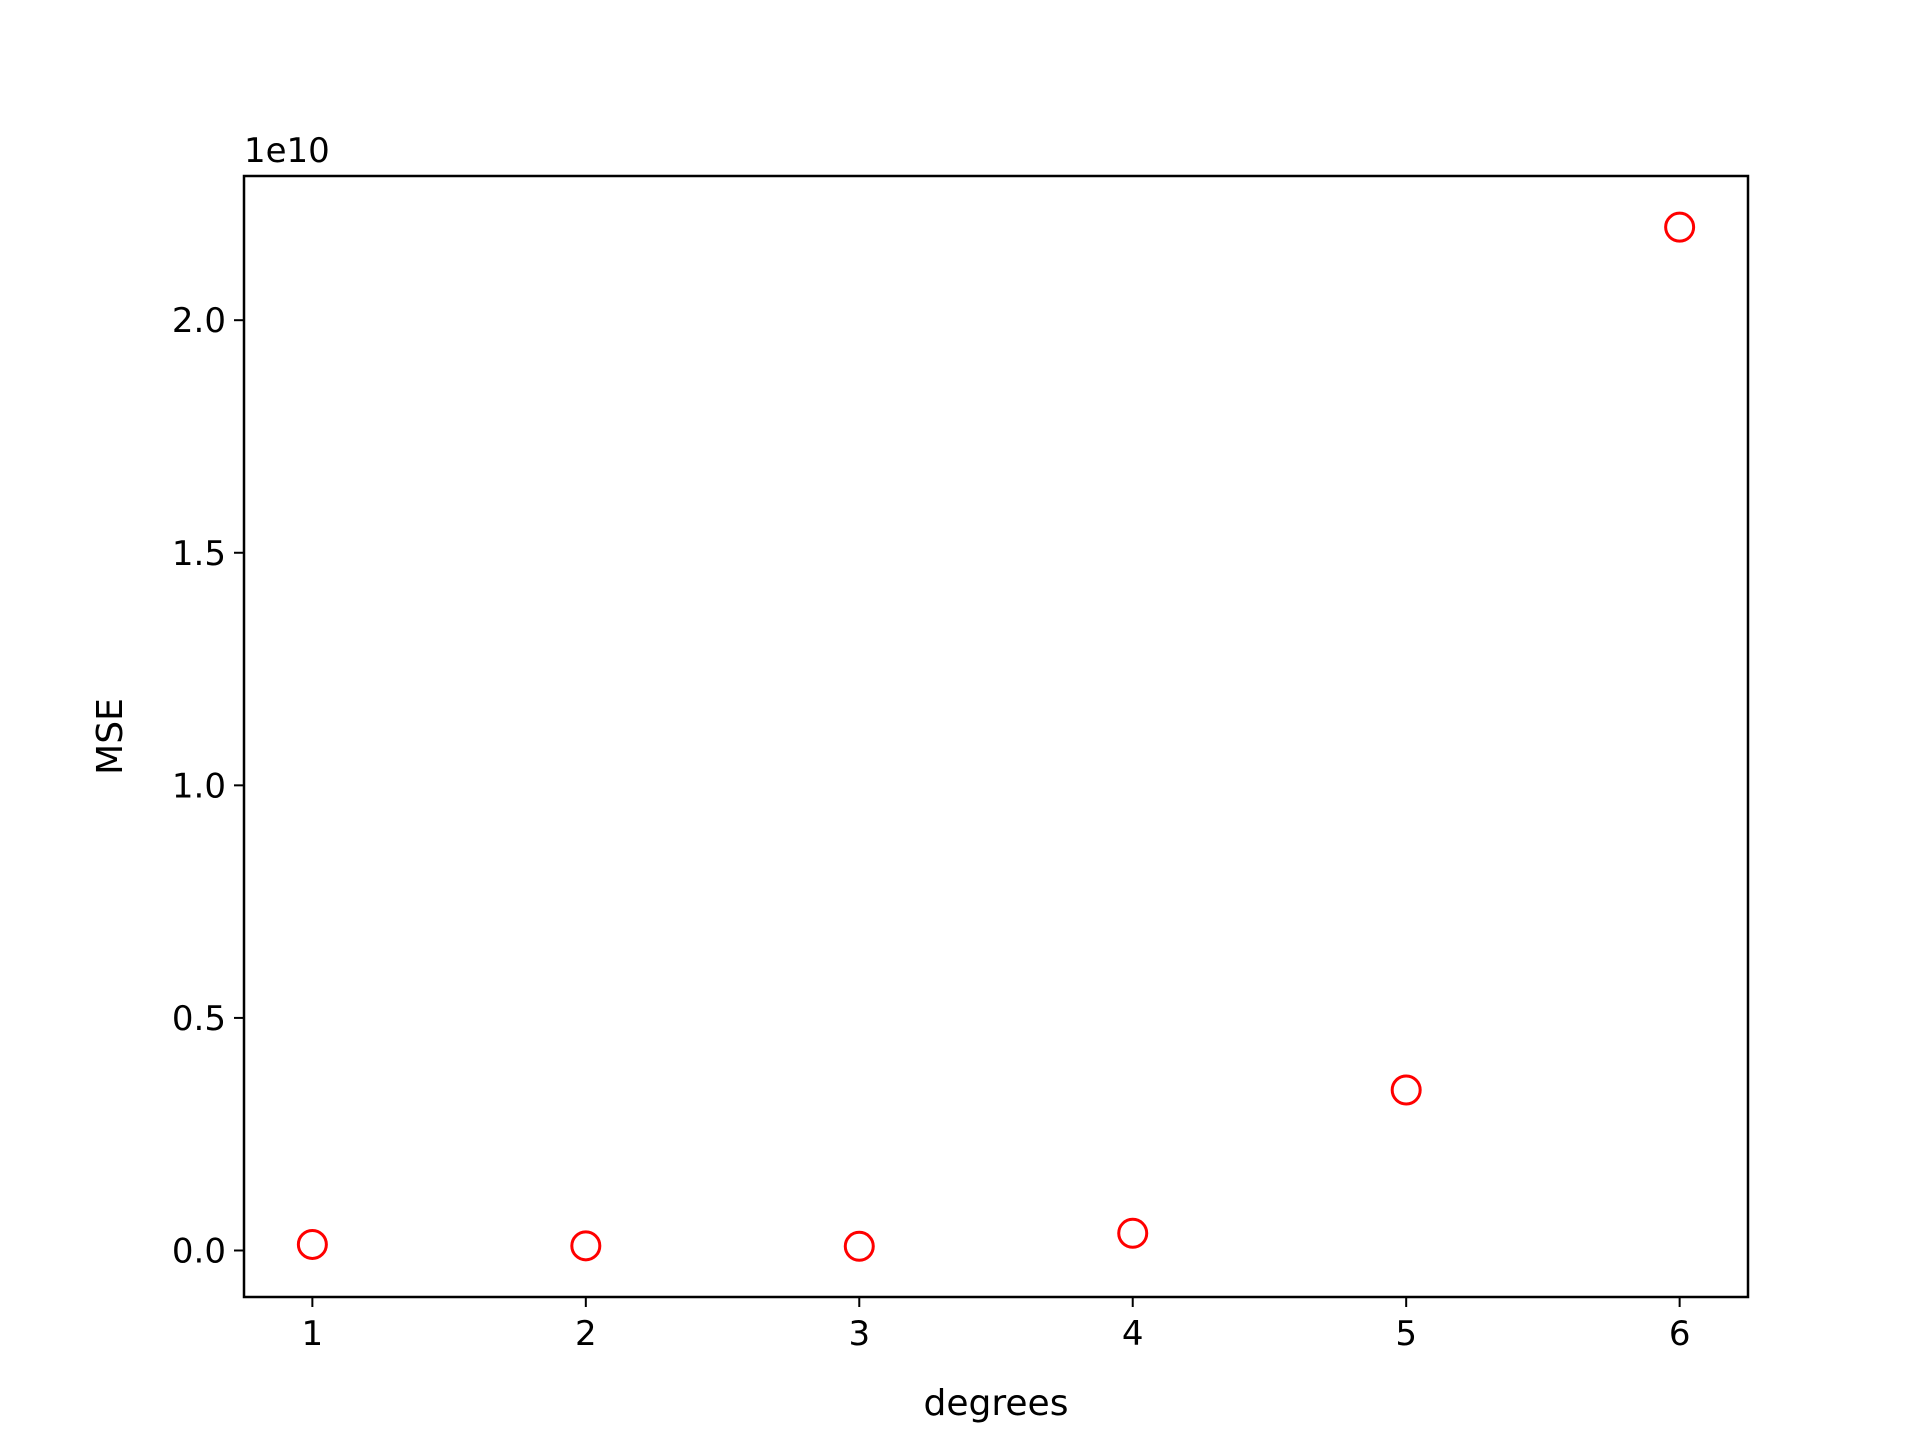 The image size is (1920, 1440). Describe the element at coordinates (1133, 1334) in the screenshot. I see `x-tick-label: 4` at that location.